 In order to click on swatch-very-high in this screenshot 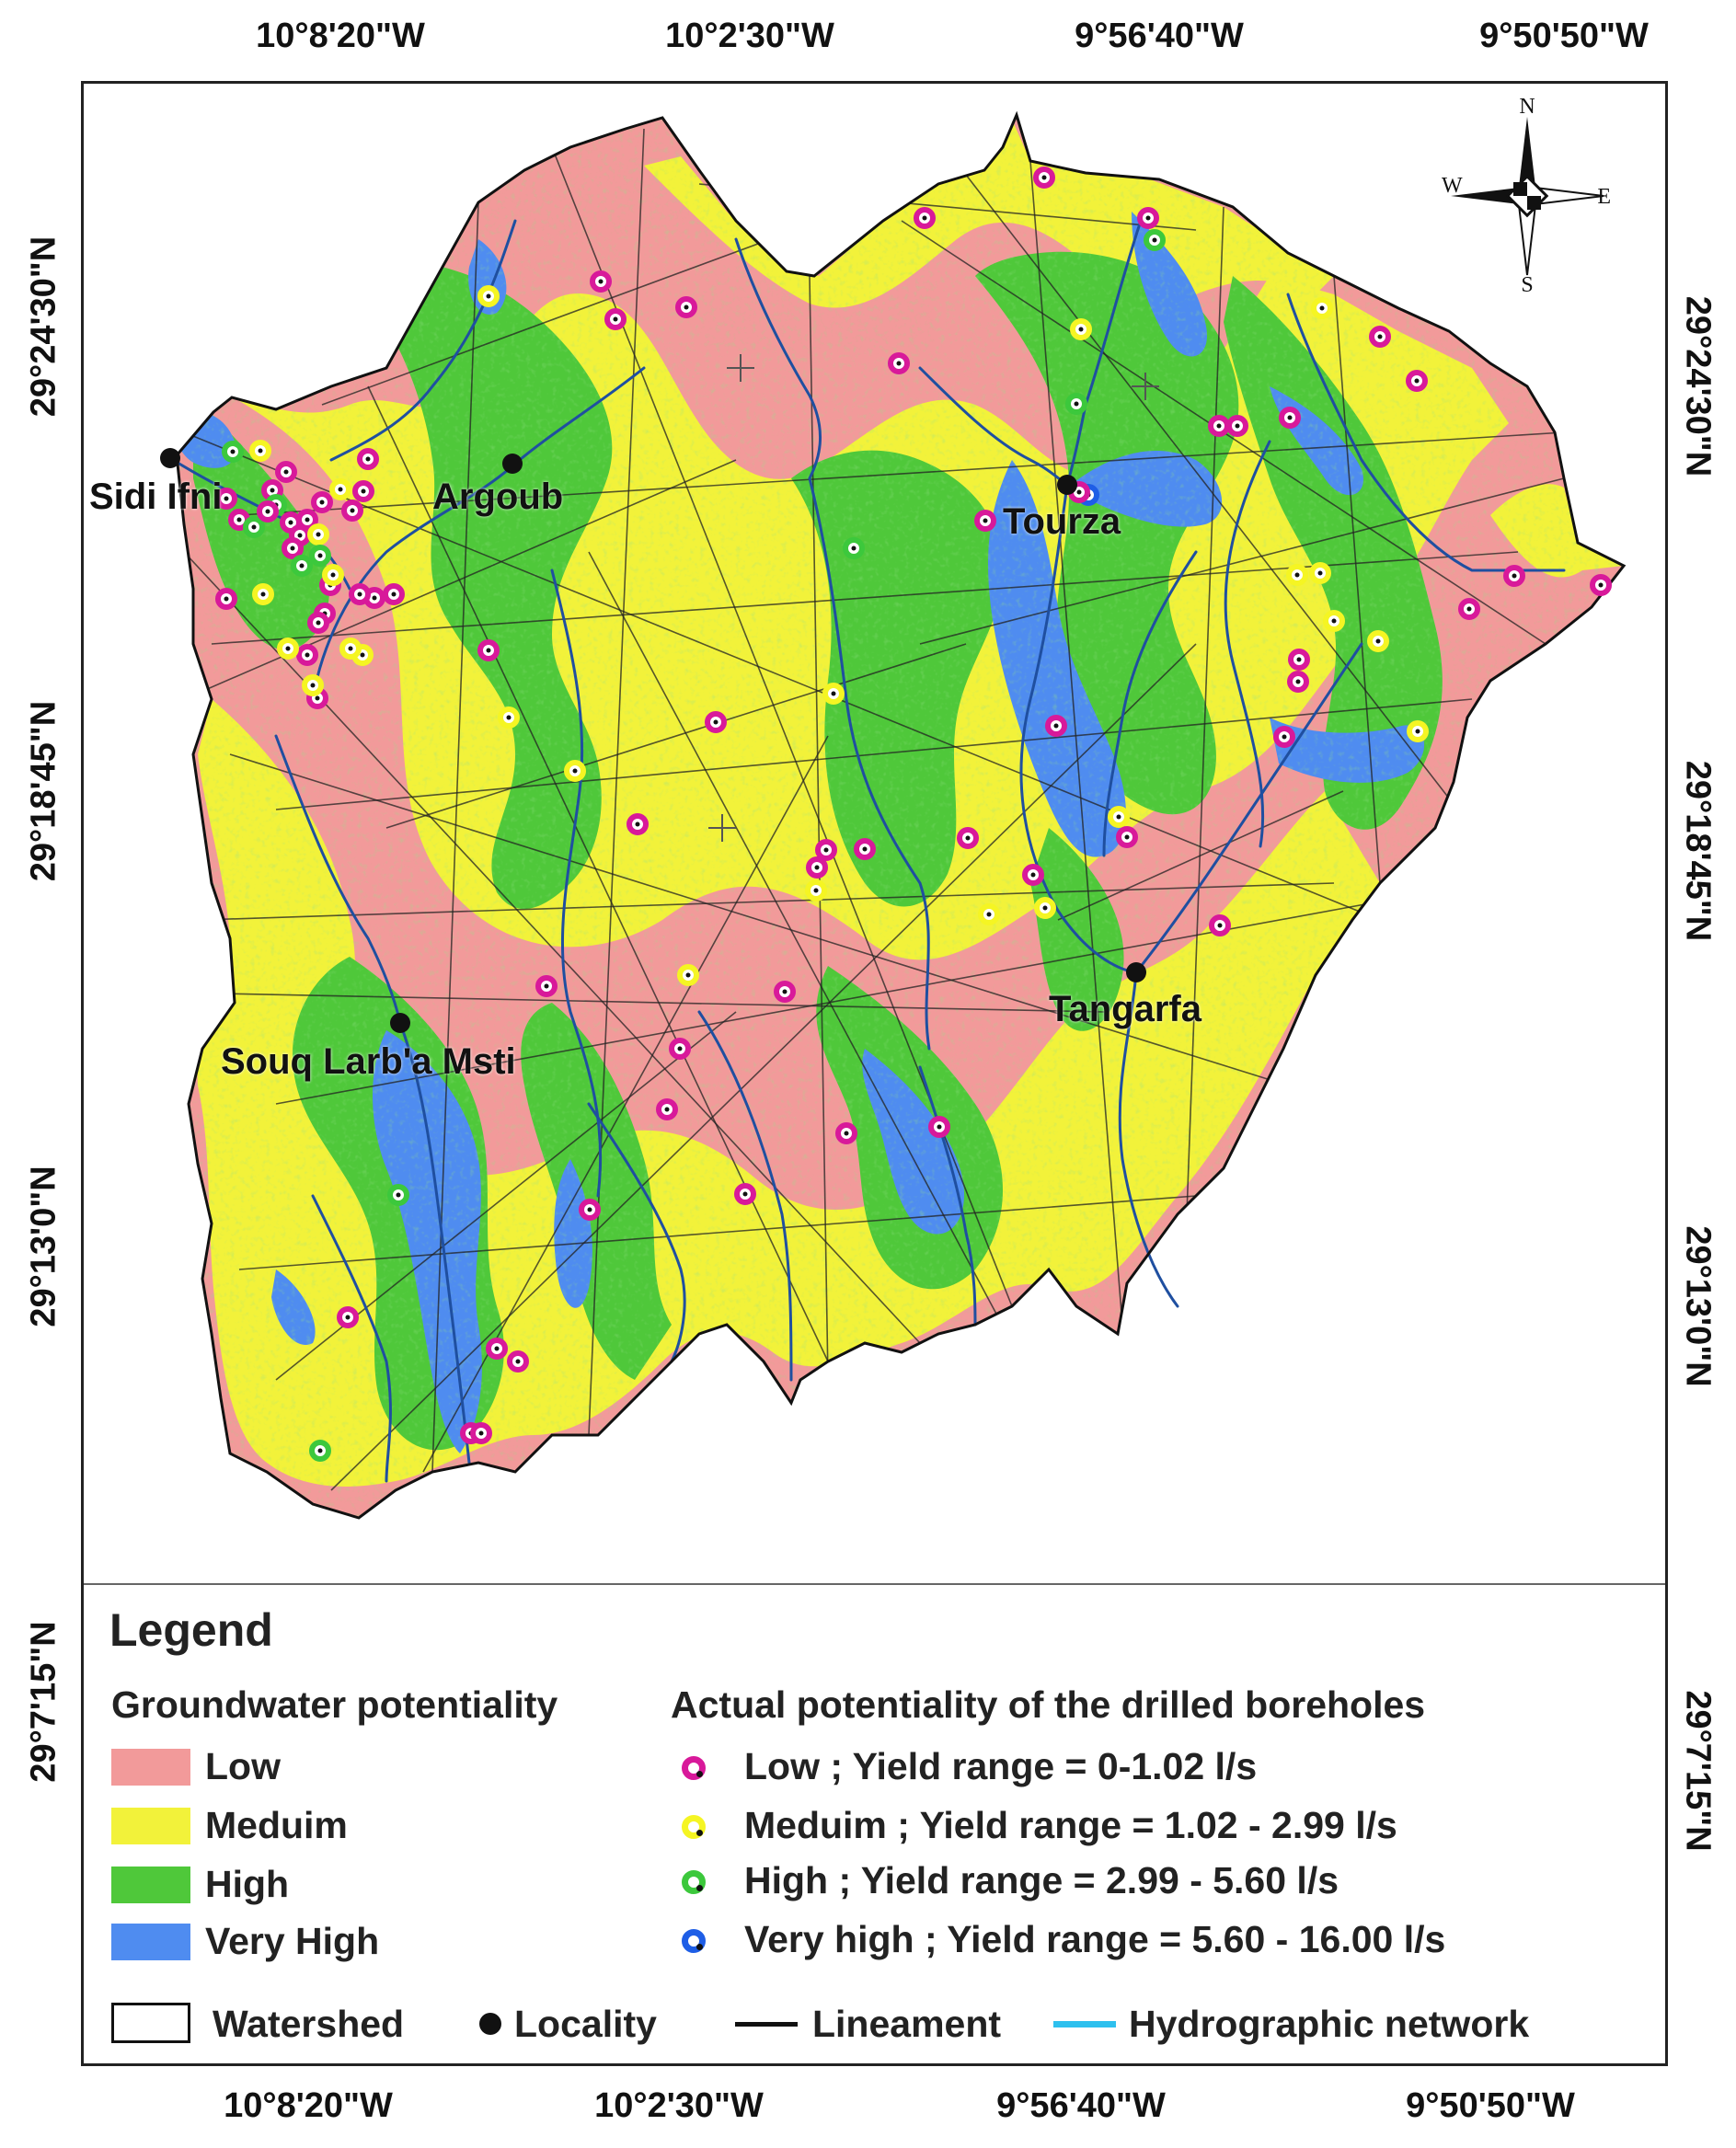, I will do `click(150, 1942)`.